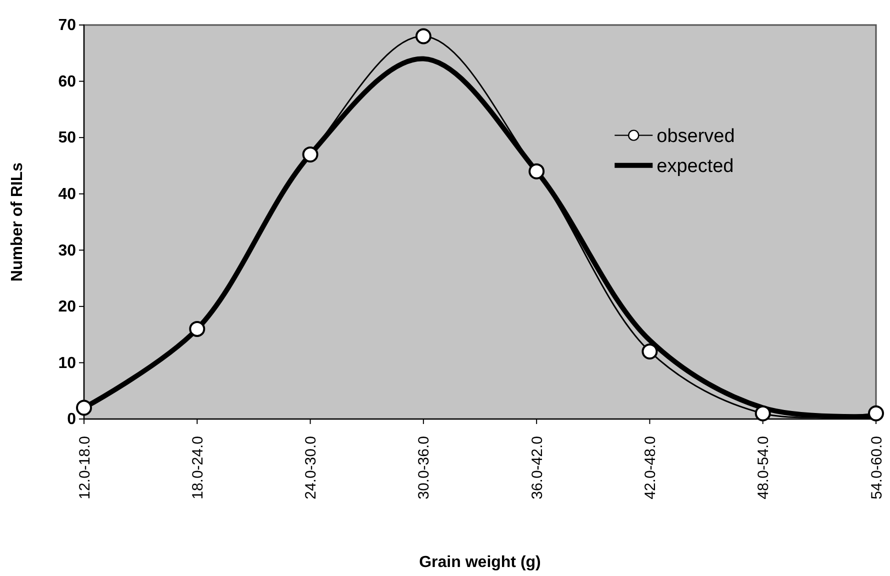 This screenshot has height=576, width=890. What do you see at coordinates (71, 419) in the screenshot?
I see `y-tick-label: 0` at bounding box center [71, 419].